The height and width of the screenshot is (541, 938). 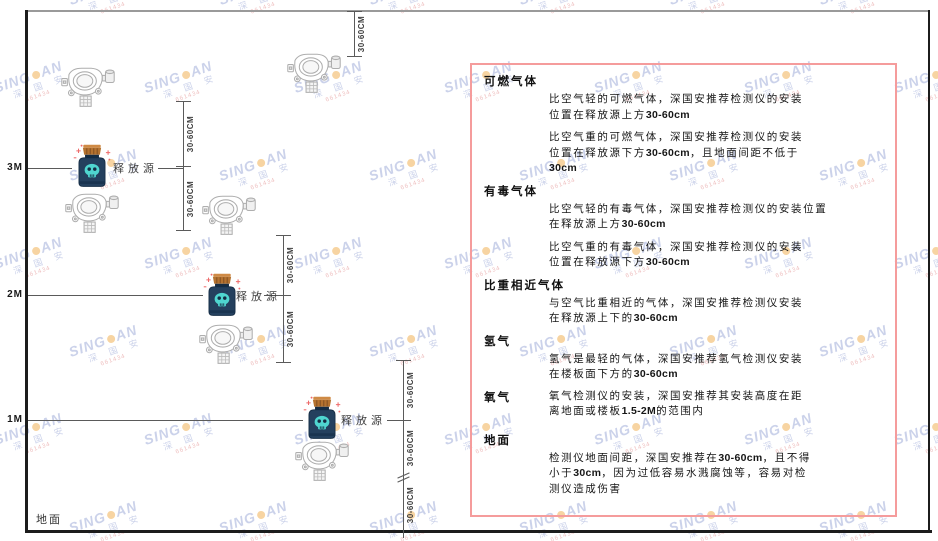 I want to click on section-heading: 比重相近气体, so click(x=524, y=285).